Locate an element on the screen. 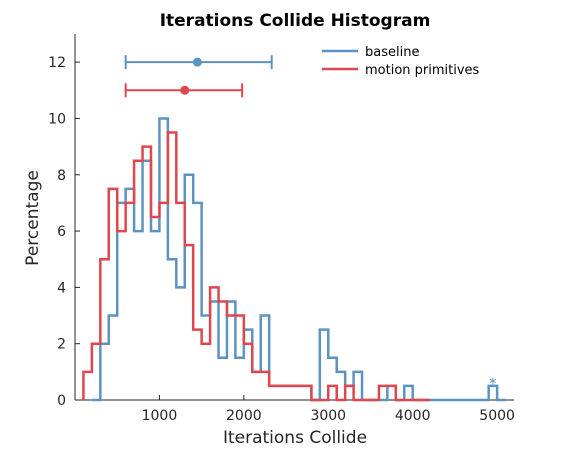 This screenshot has width=570, height=450. y-tick-label: 8 is located at coordinates (61, 176).